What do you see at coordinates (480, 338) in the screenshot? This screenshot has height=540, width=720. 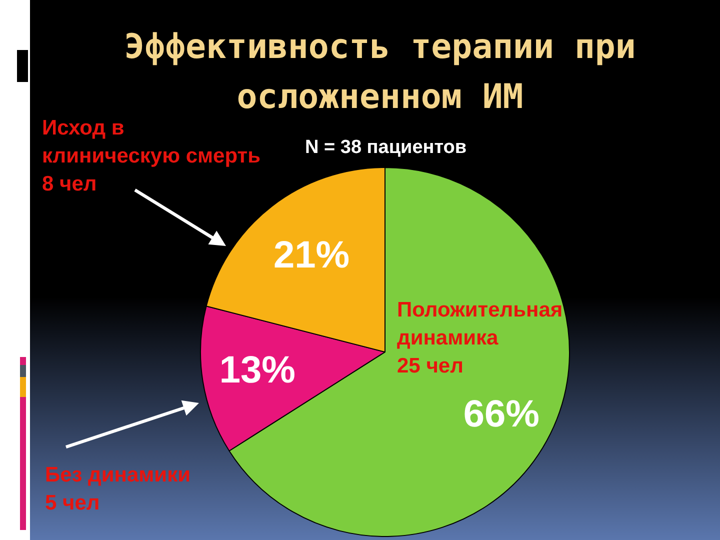 I see `slice-label: Положительная динамика 25 чел` at bounding box center [480, 338].